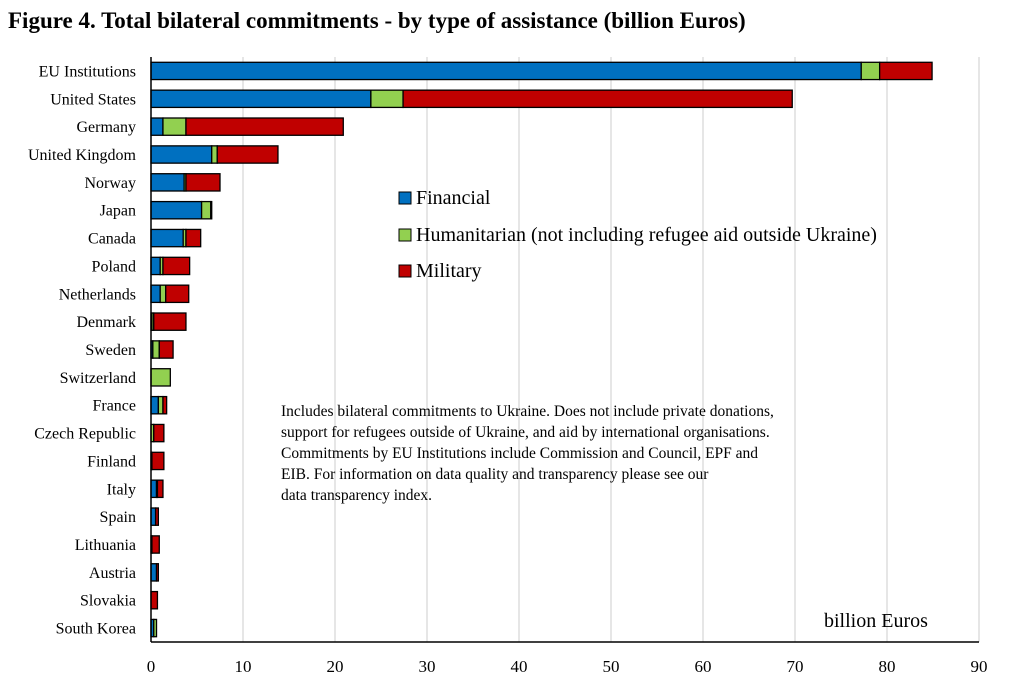 Image resolution: width=1014 pixels, height=687 pixels. Describe the element at coordinates (98, 378) in the screenshot. I see `category-label: Switzerland` at that location.